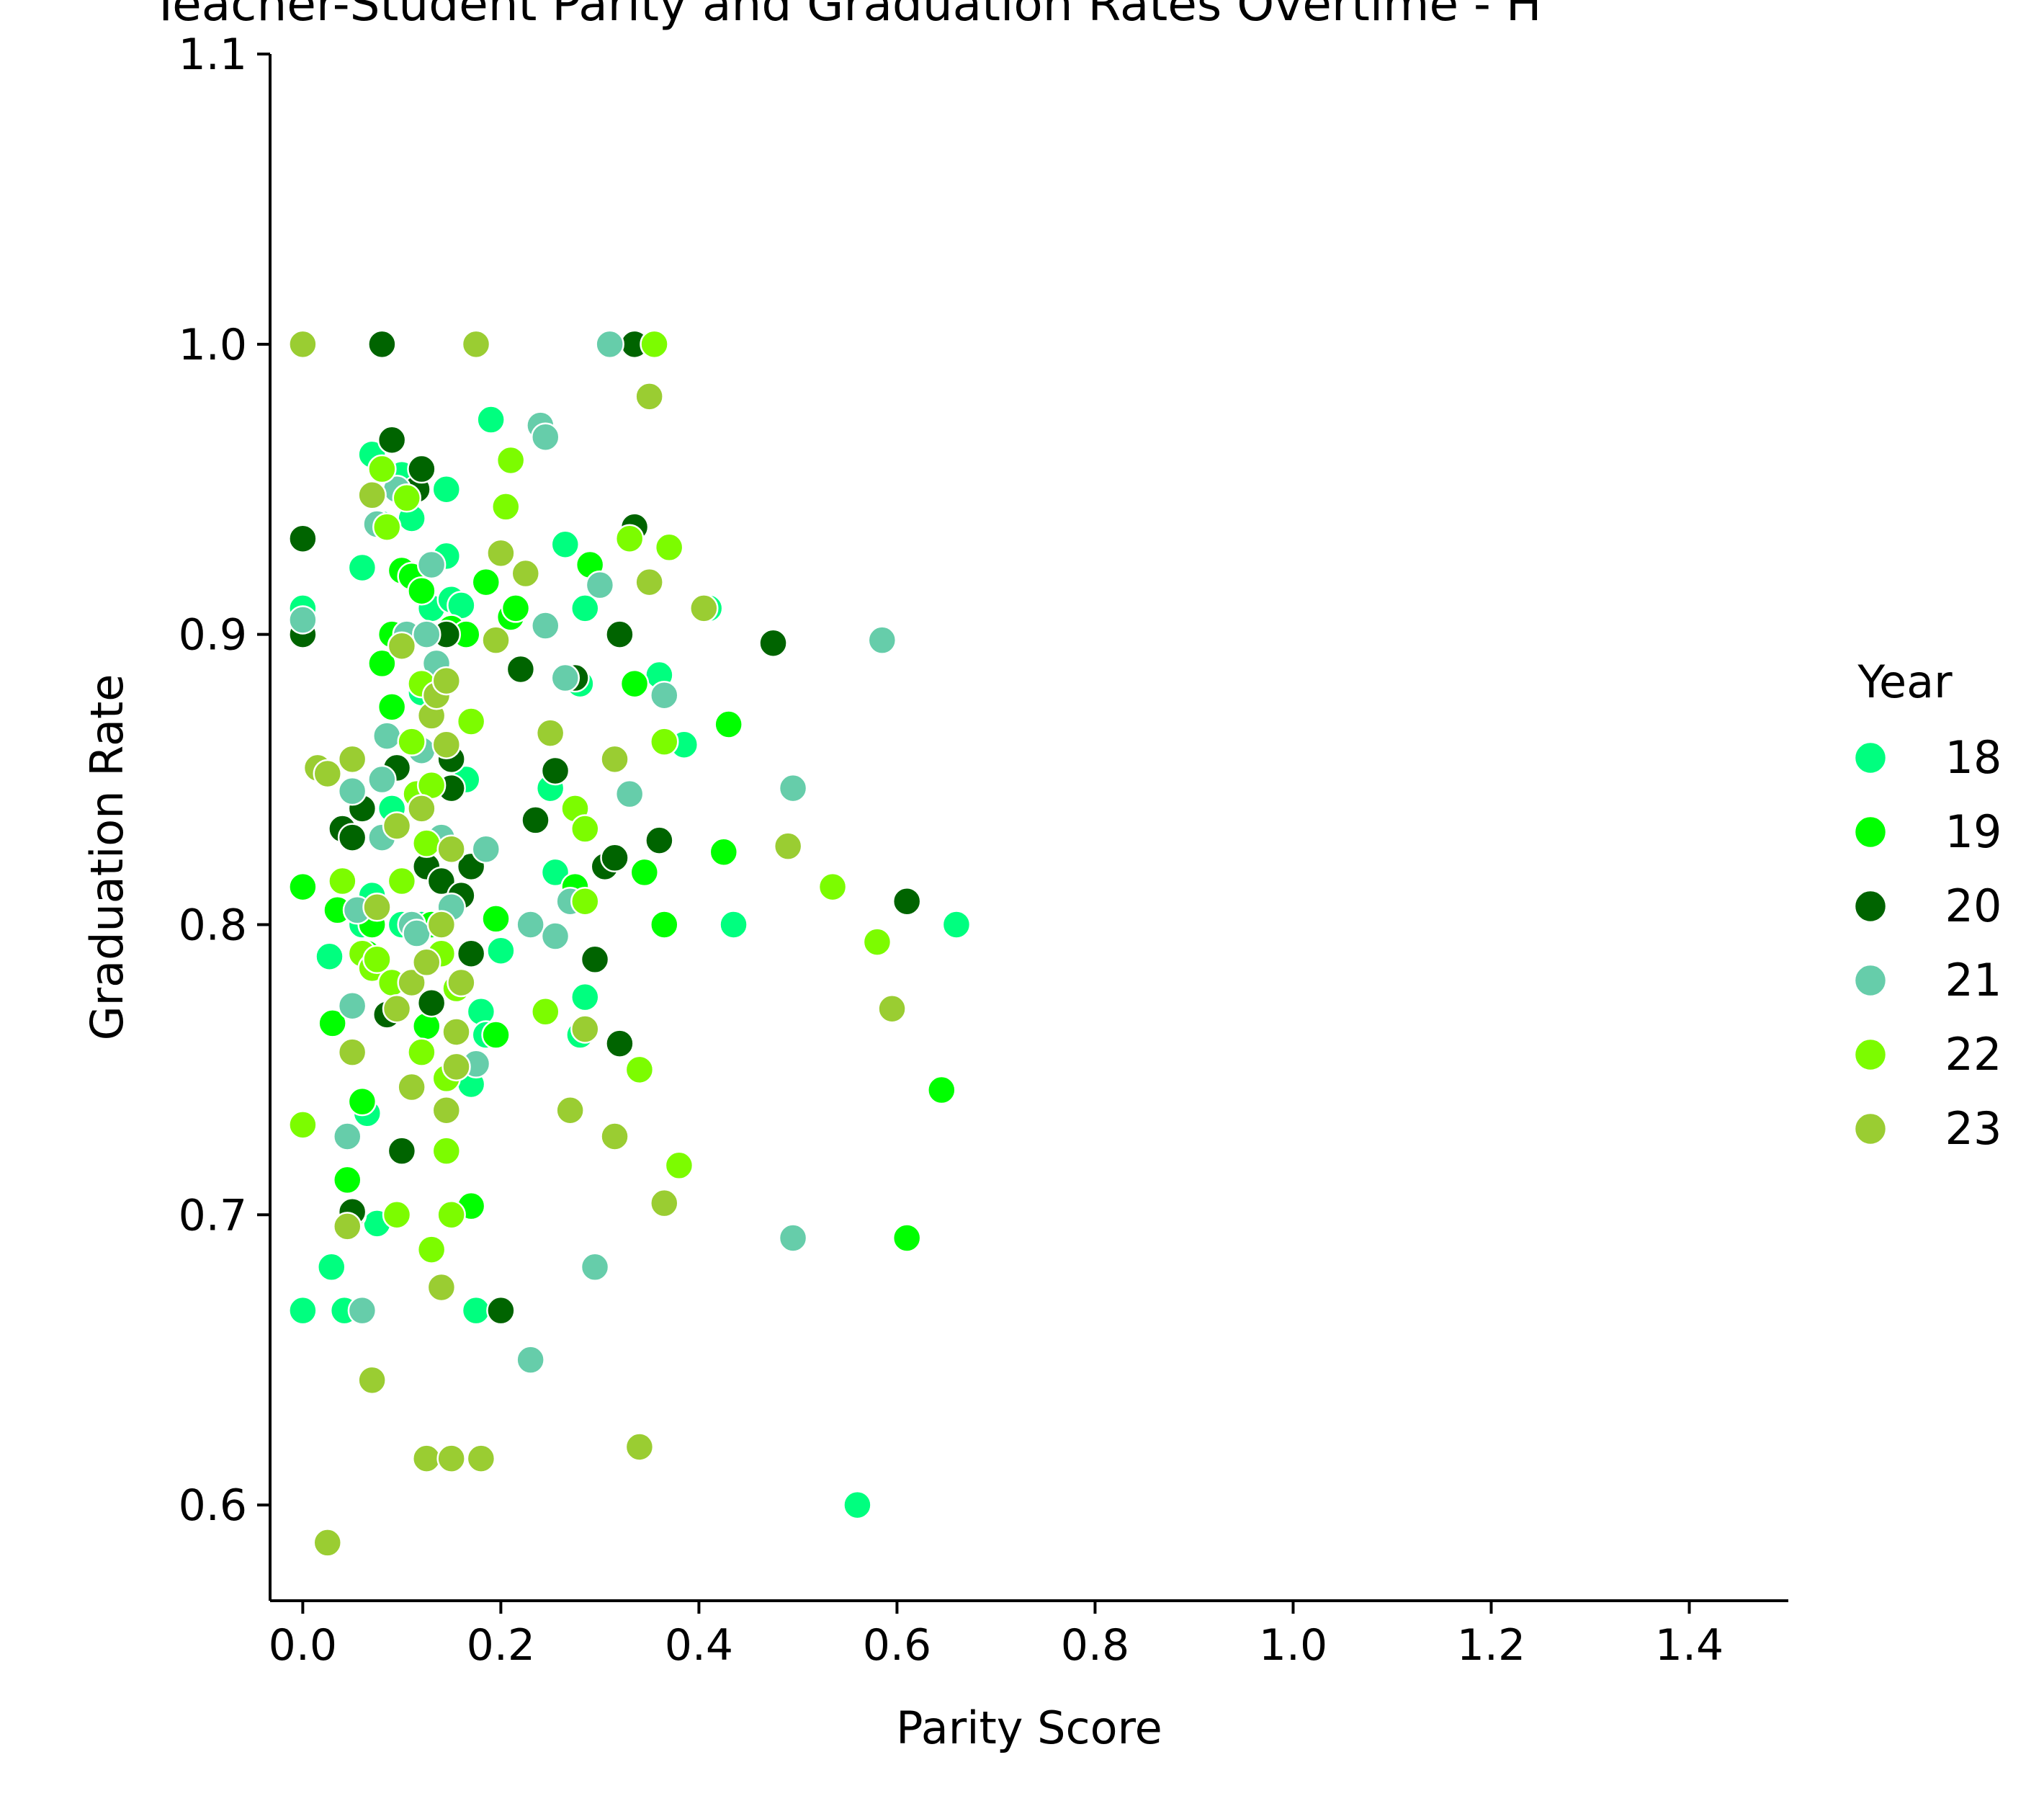 This screenshot has height=1801, width=2044. I want to click on x-tick-label: 0.6, so click(897, 1646).